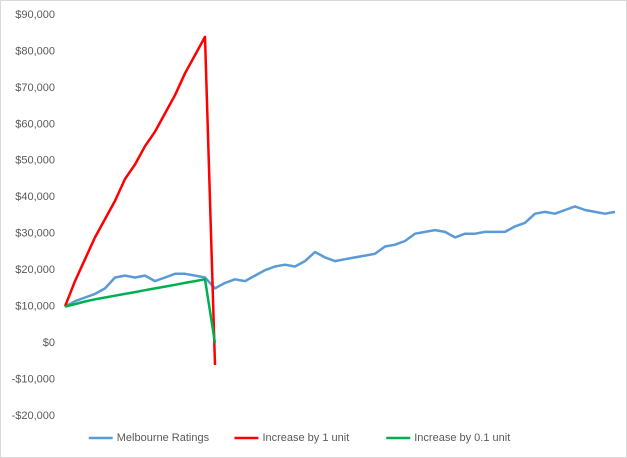 Image resolution: width=627 pixels, height=458 pixels. Describe the element at coordinates (35, 234) in the screenshot. I see `y-tick-label: $30,000` at that location.